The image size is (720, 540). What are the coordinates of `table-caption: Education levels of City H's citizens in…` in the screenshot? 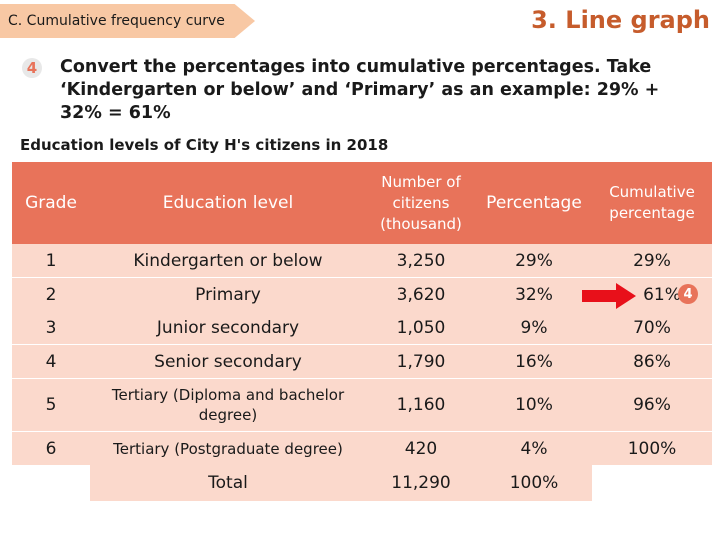 It's located at (204, 145).